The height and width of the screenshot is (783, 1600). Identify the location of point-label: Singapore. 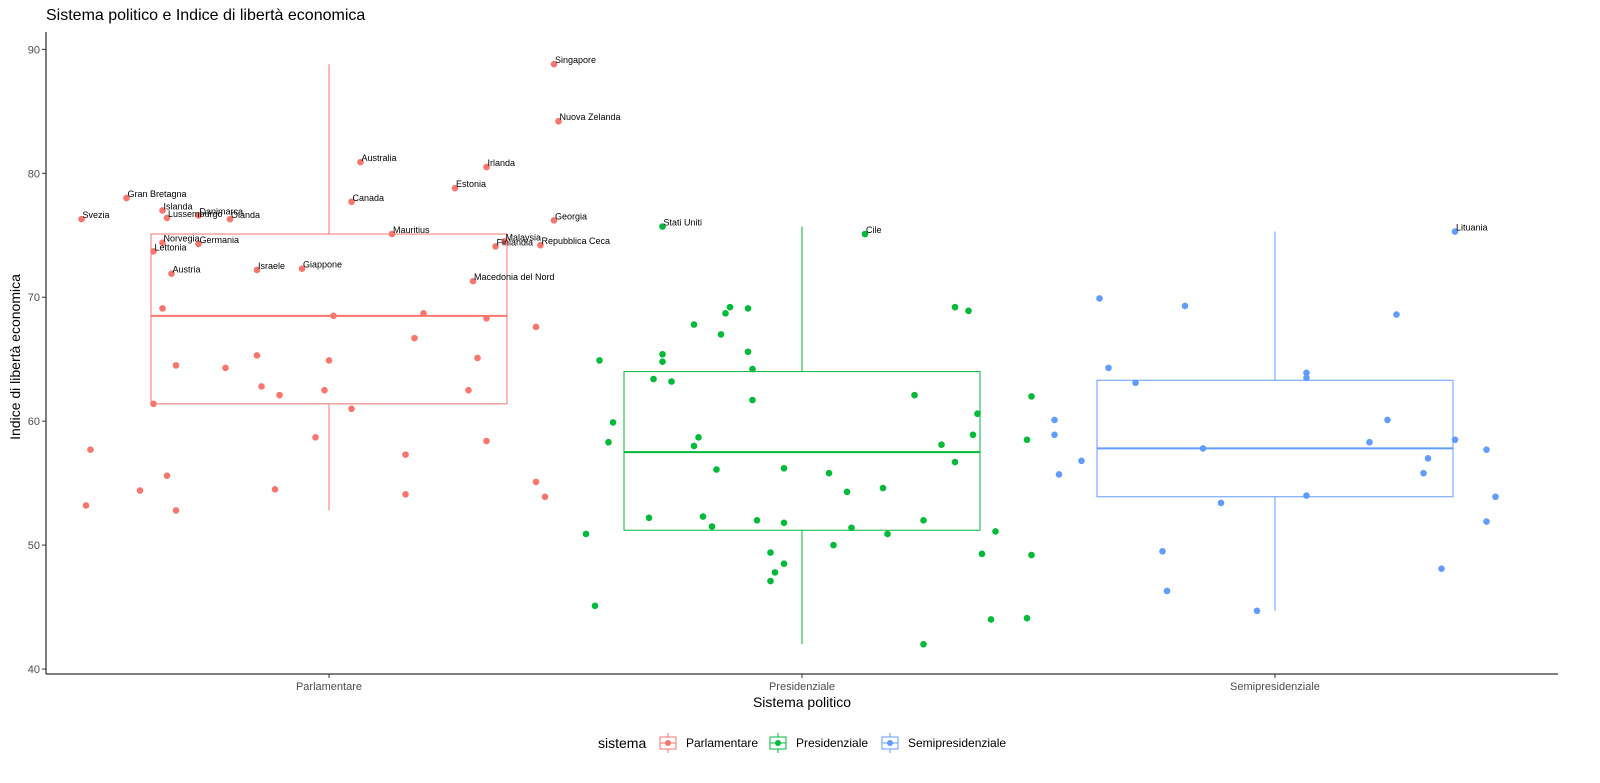
(575, 60).